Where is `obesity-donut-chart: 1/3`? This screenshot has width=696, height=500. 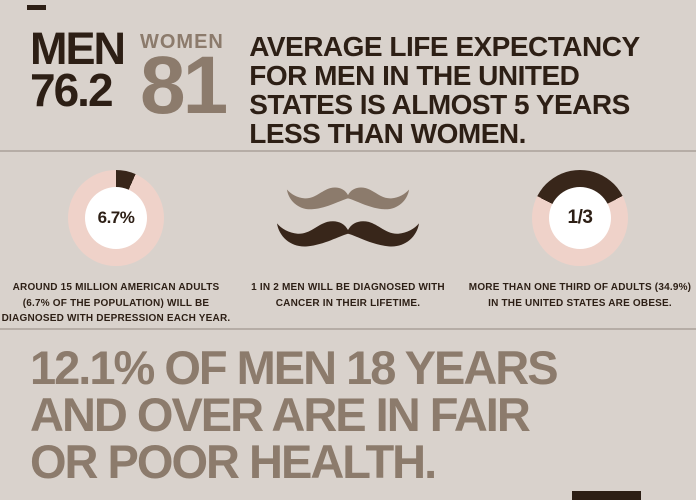
obesity-donut-chart: 1/3 is located at coordinates (580, 218).